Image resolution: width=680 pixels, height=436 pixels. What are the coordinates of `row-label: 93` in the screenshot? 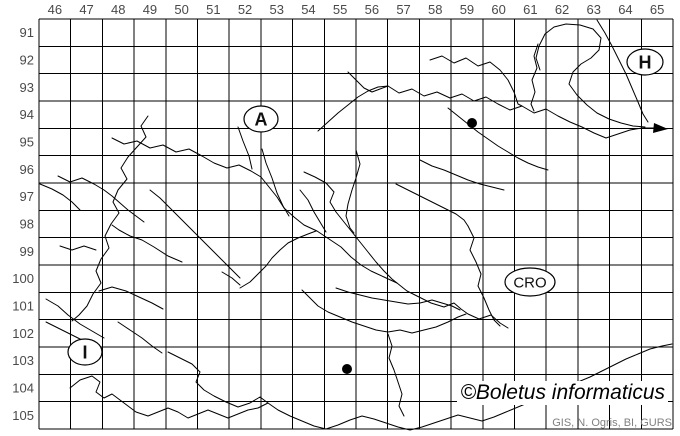 It's located at (27, 87).